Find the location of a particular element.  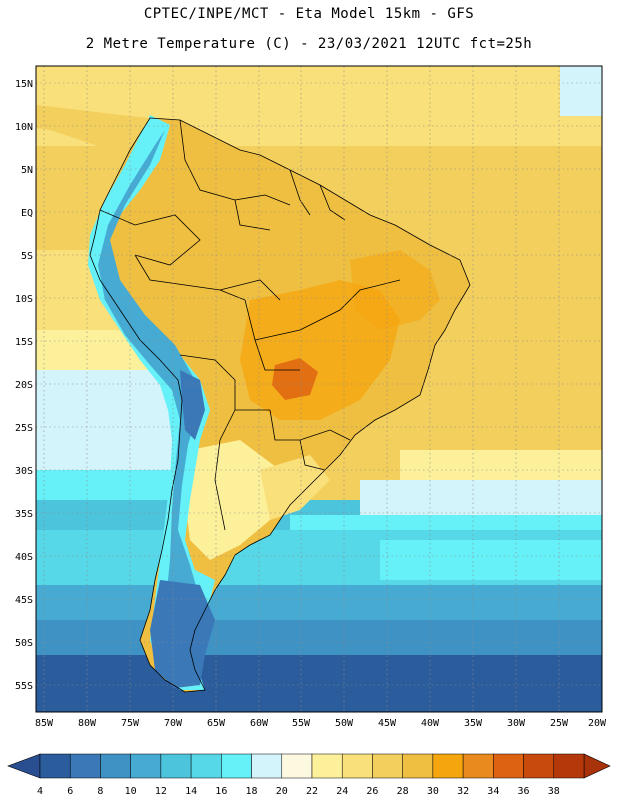

chart-title-line1: CPTEC/INPE/MCT - Eta Model 15km - GFS is located at coordinates (309, 14).